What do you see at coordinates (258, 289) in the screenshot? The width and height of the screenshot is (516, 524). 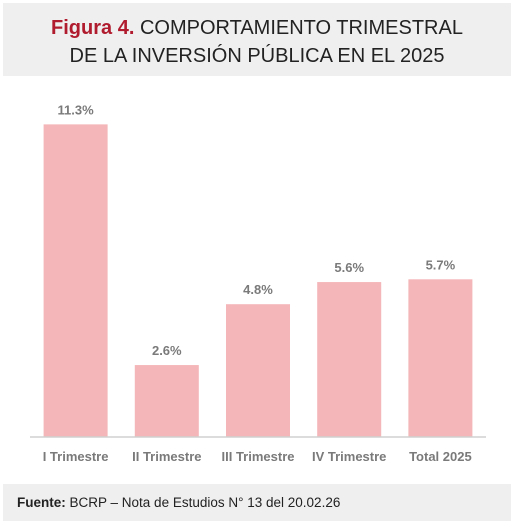 I see `data-label-3: 4.8%` at bounding box center [258, 289].